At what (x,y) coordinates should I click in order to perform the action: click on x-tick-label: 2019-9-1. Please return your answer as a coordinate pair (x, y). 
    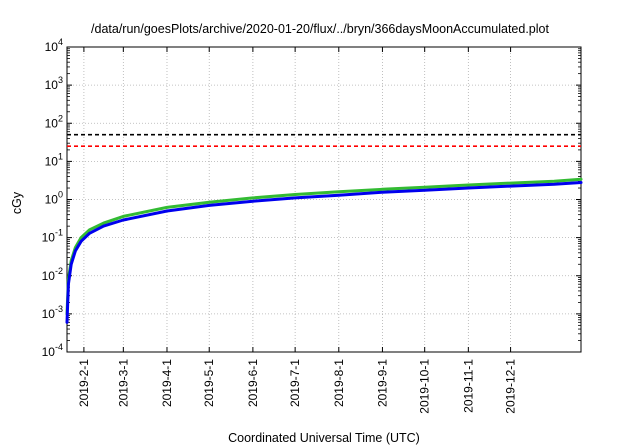
    Looking at the image, I should click on (382, 383).